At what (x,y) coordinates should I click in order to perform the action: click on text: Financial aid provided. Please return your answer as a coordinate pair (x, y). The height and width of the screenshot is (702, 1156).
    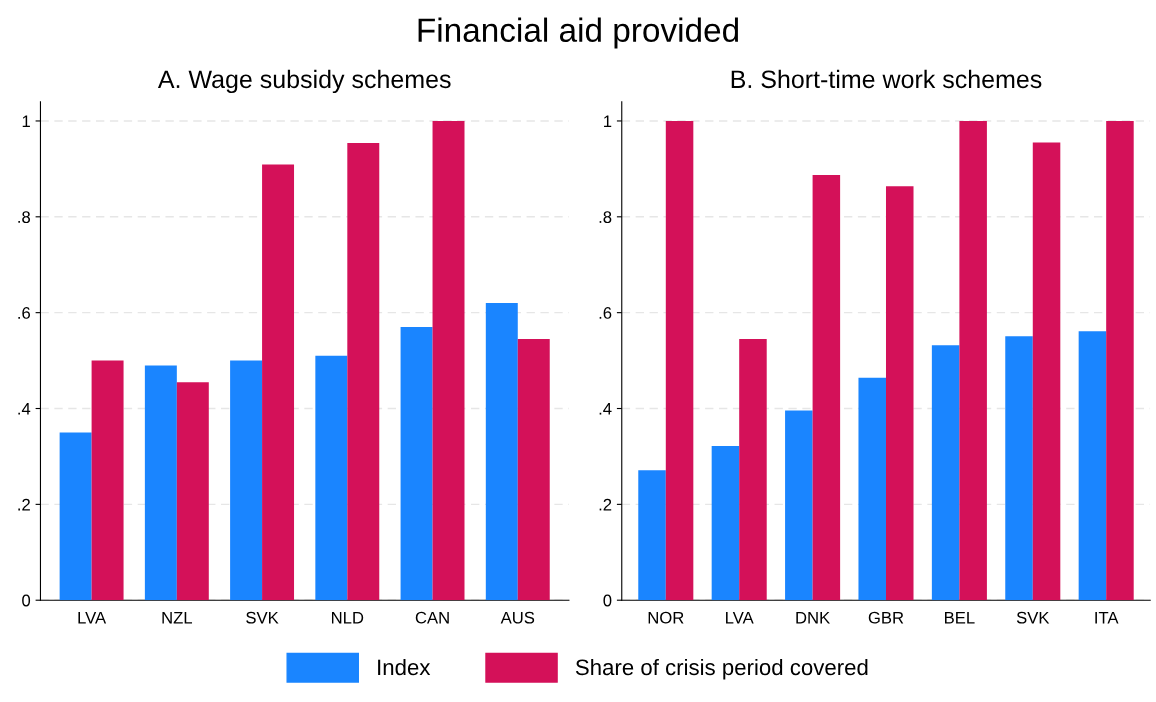
    Looking at the image, I should click on (578, 33).